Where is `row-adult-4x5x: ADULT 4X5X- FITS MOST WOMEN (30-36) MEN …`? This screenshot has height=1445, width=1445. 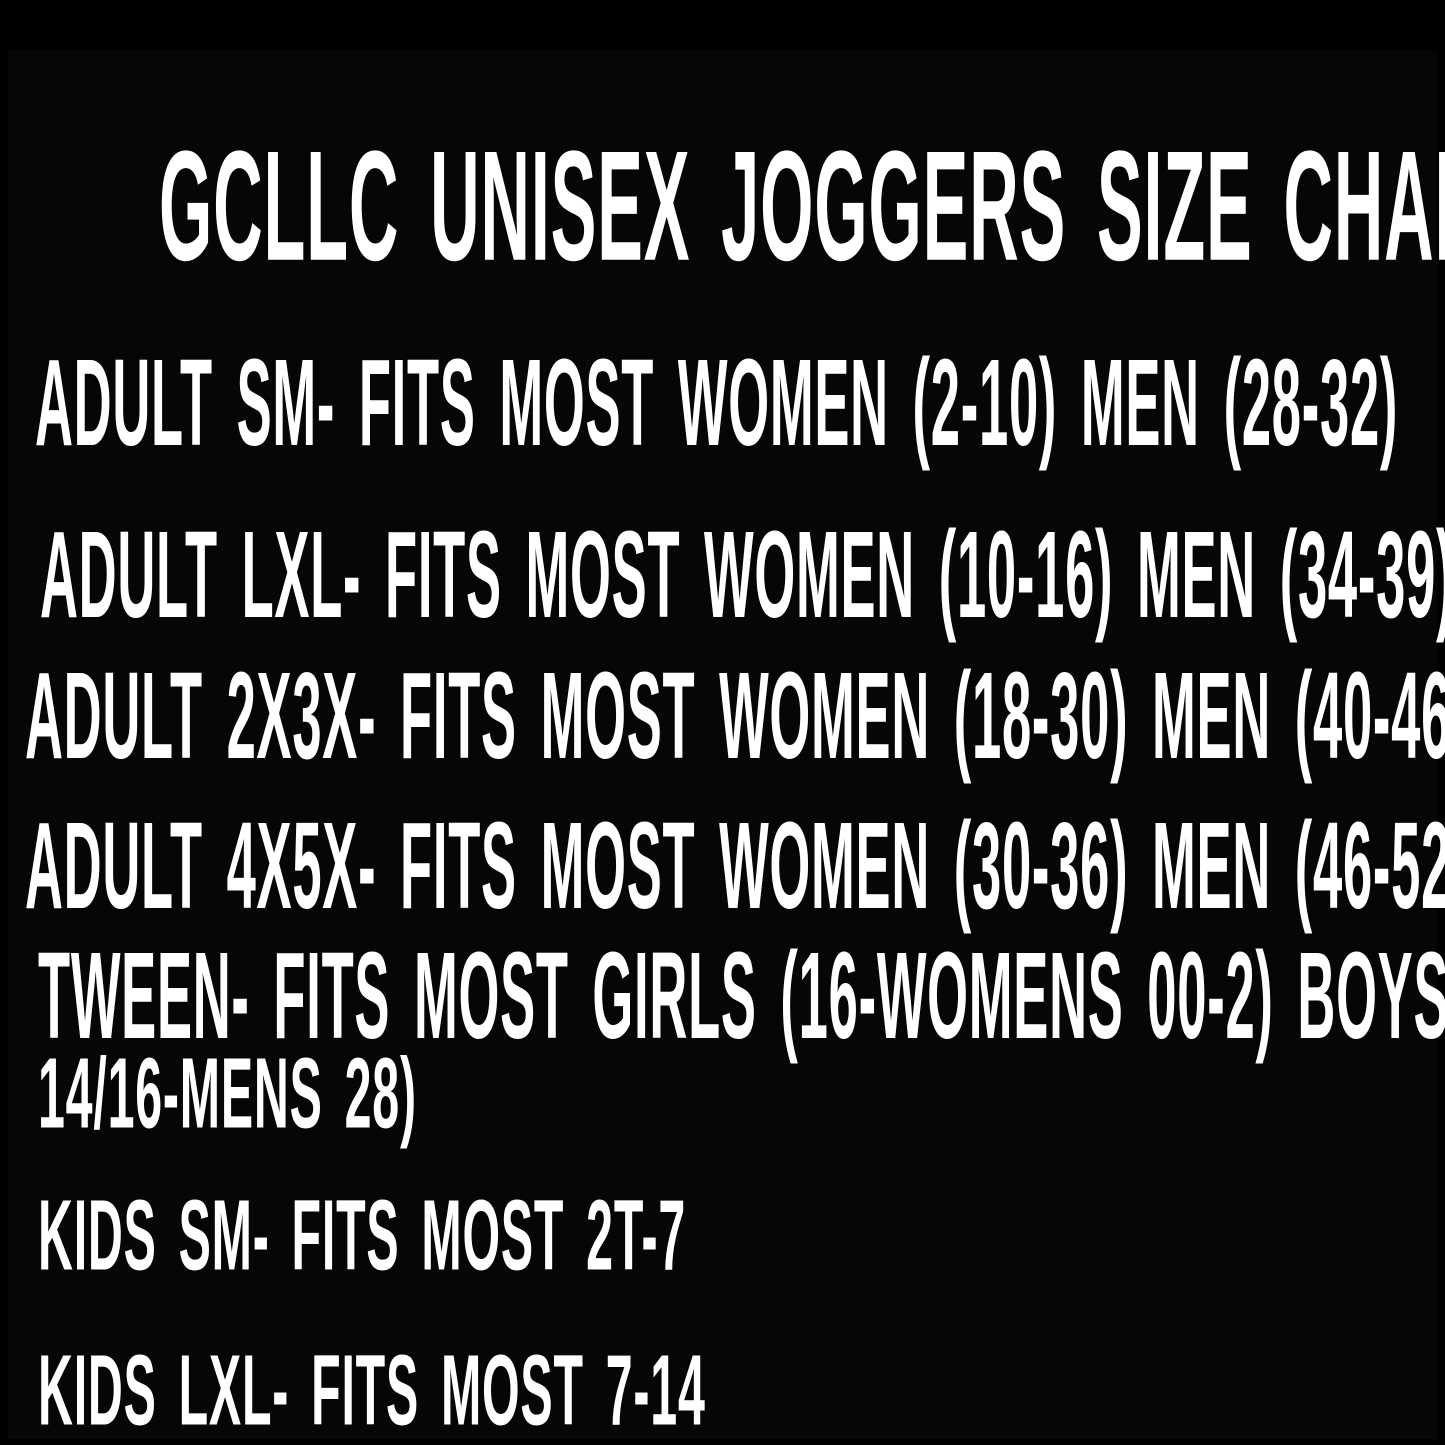 row-adult-4x5x: ADULT 4X5X- FITS MOST WOMEN (30-36) MEN … is located at coordinates (735, 867).